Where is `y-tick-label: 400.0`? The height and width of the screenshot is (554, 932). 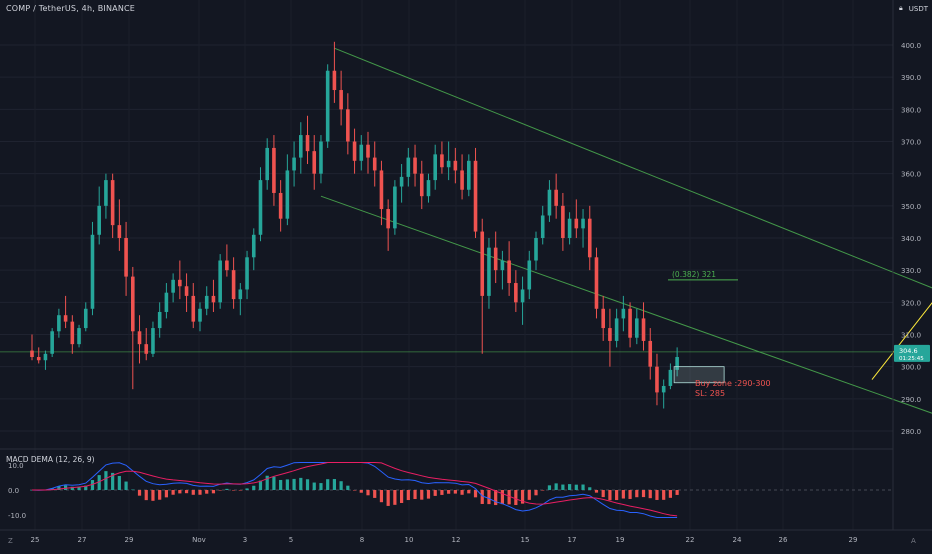 y-tick-label: 400.0 is located at coordinates (911, 46).